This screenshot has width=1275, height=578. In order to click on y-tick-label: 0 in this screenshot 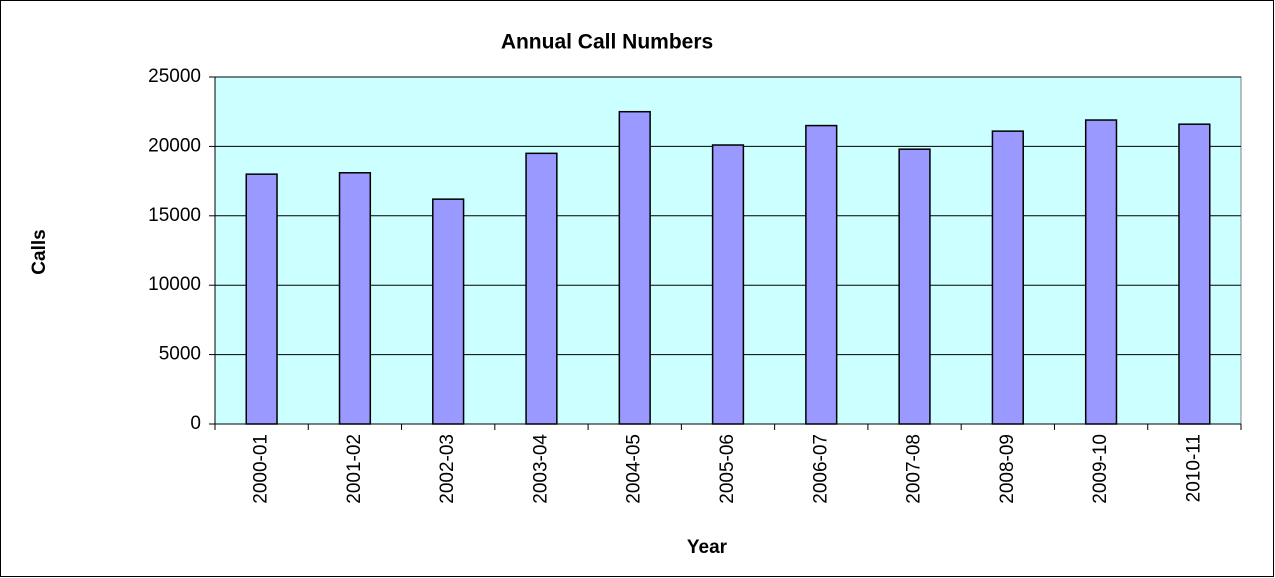, I will do `click(195, 423)`.